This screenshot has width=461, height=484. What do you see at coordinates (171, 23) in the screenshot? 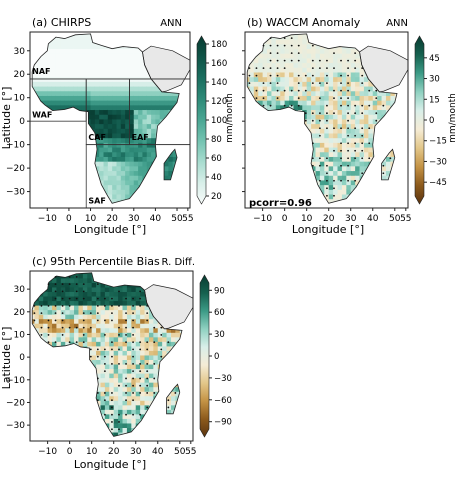
I see `panel-a-corner-label: ANN` at bounding box center [171, 23].